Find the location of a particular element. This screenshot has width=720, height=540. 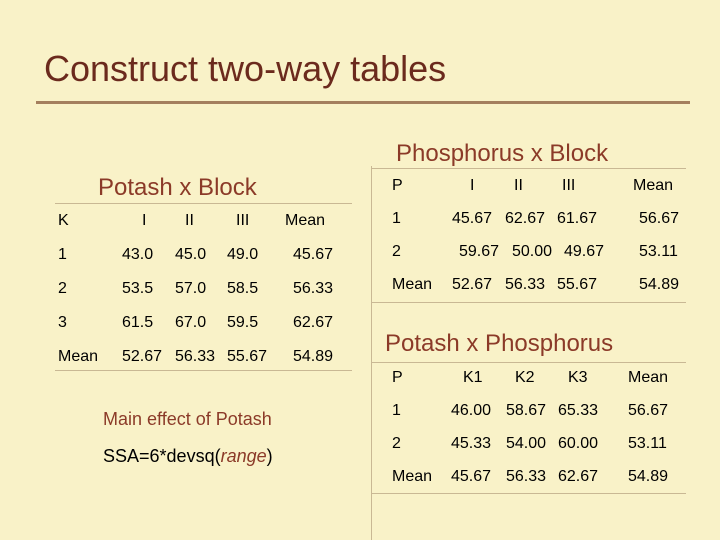

cell: 54.00 is located at coordinates (526, 443).